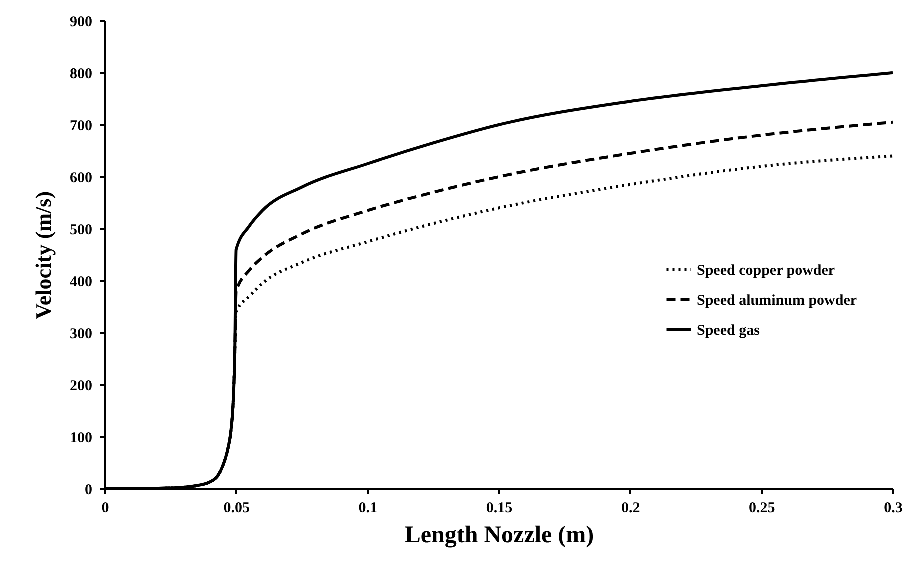 The image size is (909, 569). Describe the element at coordinates (81, 386) in the screenshot. I see `y-tick-label: 200` at that location.